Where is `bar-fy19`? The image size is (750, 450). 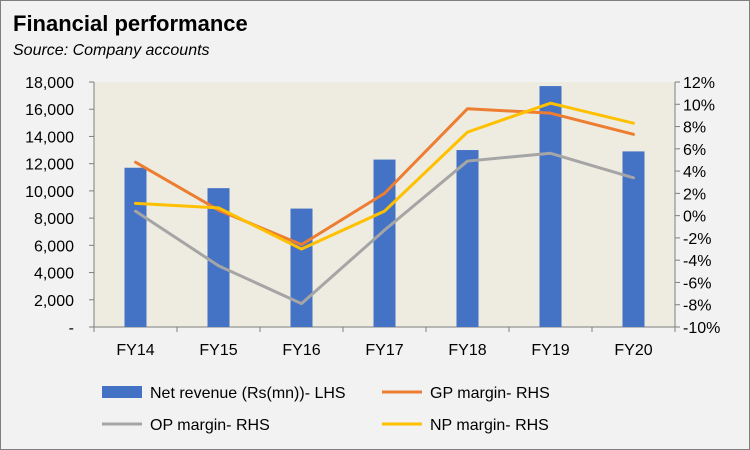
bar-fy19 is located at coordinates (550, 206).